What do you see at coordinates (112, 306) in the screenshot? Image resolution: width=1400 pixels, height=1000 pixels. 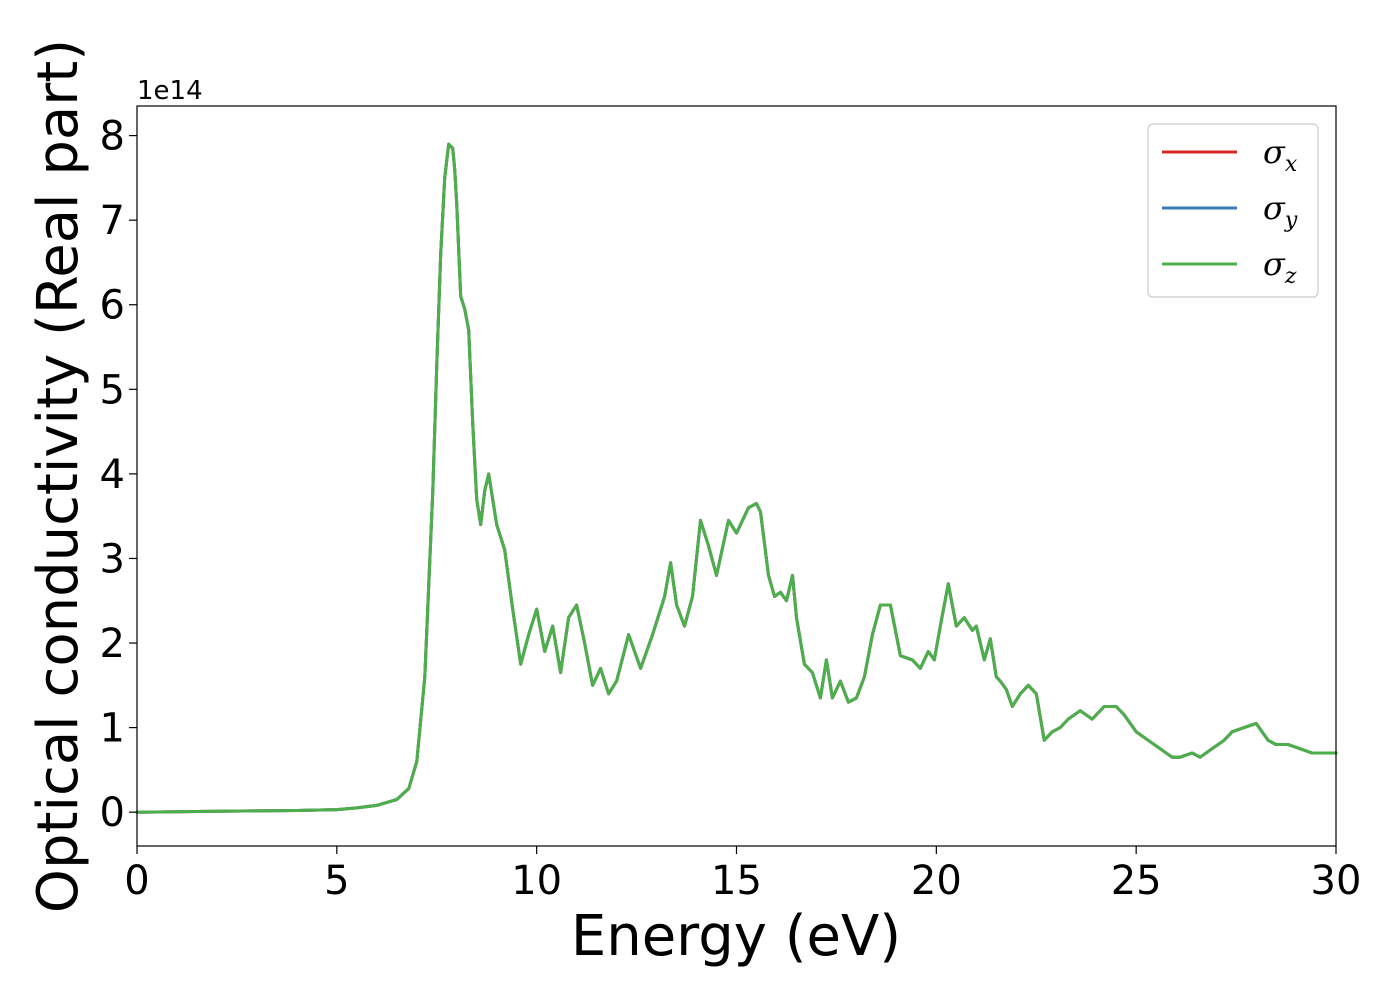 I see `y-tick-label: 6` at bounding box center [112, 306].